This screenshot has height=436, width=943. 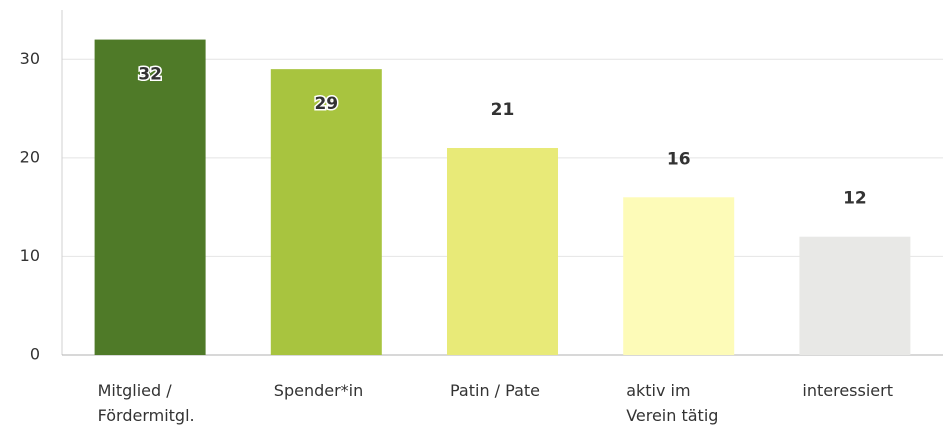 I want to click on value-label: 21, so click(x=503, y=110).